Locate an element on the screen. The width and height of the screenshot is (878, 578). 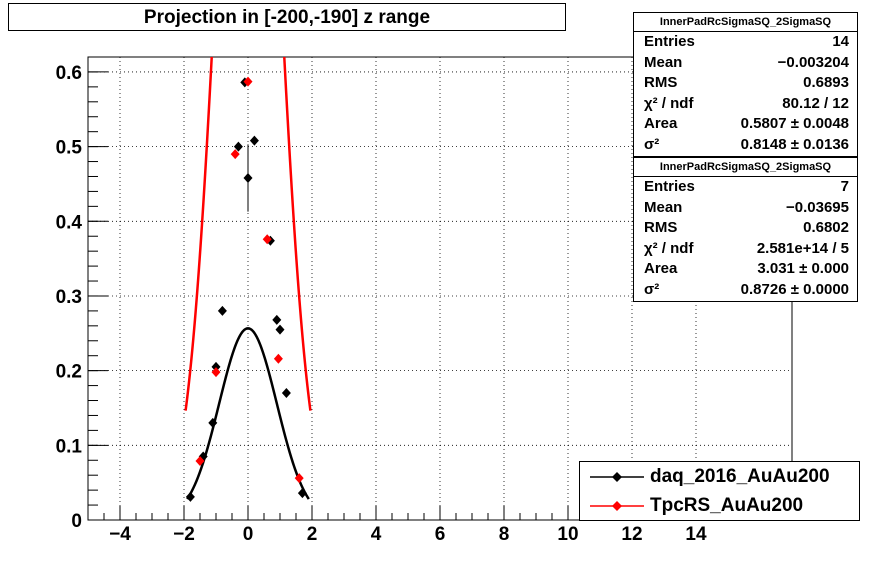
stats-row: σ² 0.8726 ± 0.0000 is located at coordinates (745, 290).